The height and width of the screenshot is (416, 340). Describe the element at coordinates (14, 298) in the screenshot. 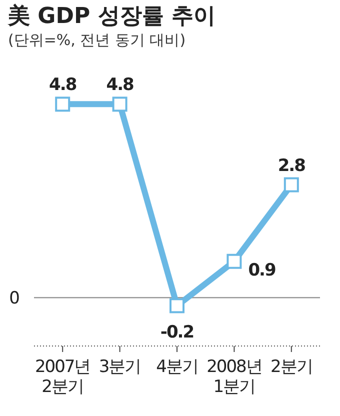

I see `ref-line-label: 0` at that location.